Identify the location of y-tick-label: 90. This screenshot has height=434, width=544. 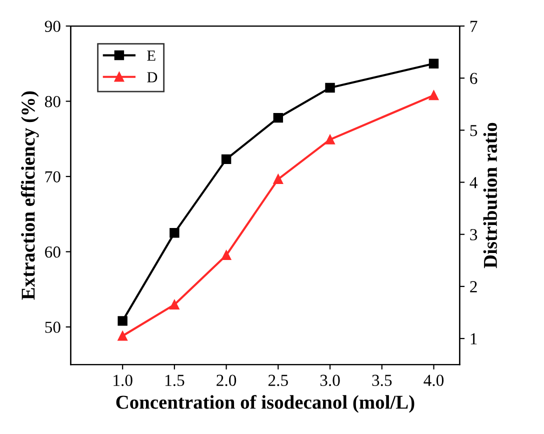
(52, 26).